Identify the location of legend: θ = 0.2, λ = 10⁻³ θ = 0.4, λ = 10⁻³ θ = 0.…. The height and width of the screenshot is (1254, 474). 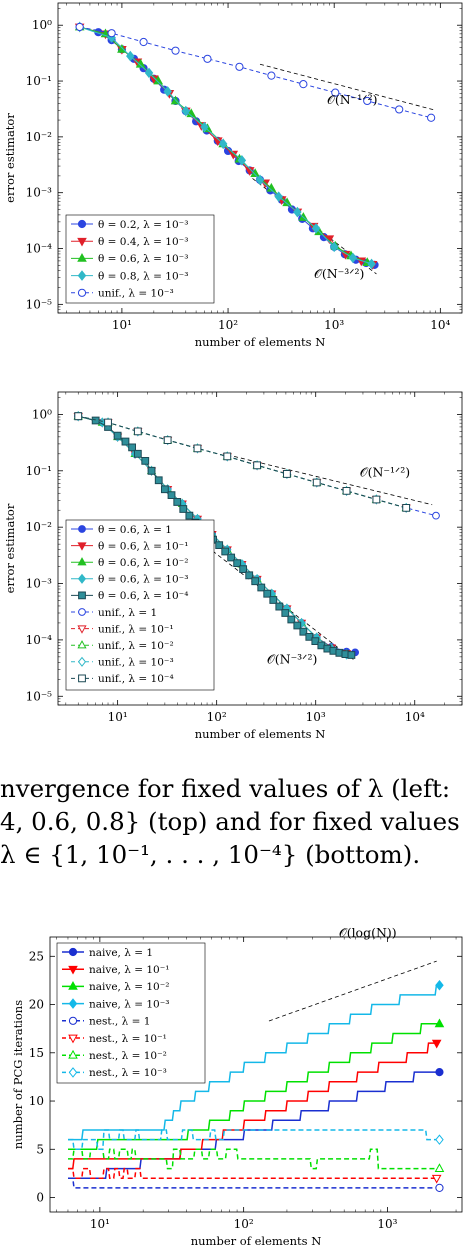
(140, 259).